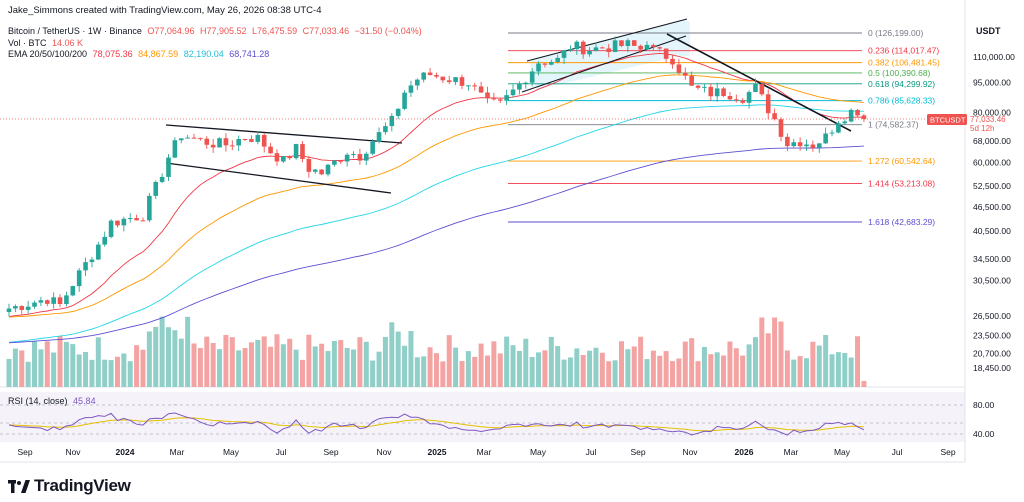  Describe the element at coordinates (281, 452) in the screenshot. I see `time-tick-label: Jul` at that location.